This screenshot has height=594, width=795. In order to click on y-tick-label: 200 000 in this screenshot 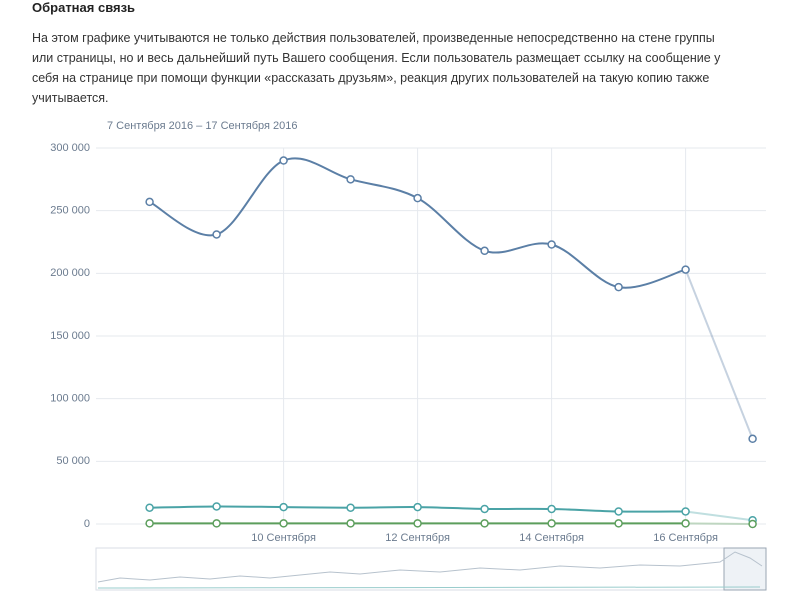, I will do `click(70, 273)`.